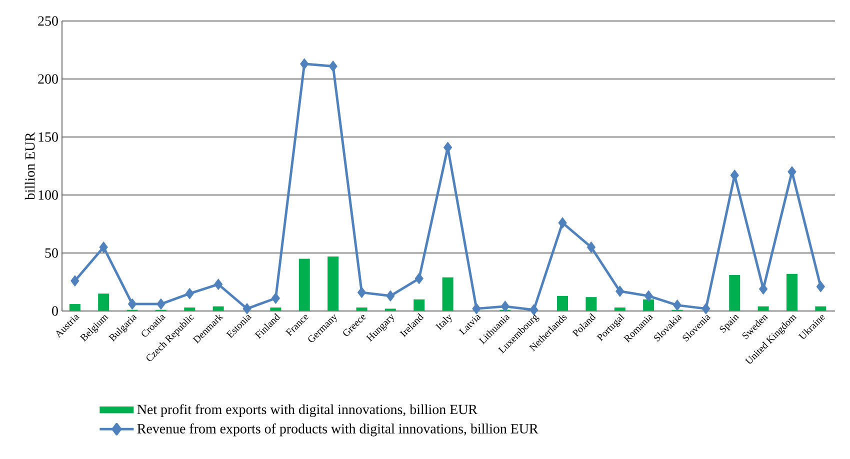 The height and width of the screenshot is (459, 850). Describe the element at coordinates (337, 429) in the screenshot. I see `legend-label: Revenue from exports of products with digital innovations, billion EUR` at that location.